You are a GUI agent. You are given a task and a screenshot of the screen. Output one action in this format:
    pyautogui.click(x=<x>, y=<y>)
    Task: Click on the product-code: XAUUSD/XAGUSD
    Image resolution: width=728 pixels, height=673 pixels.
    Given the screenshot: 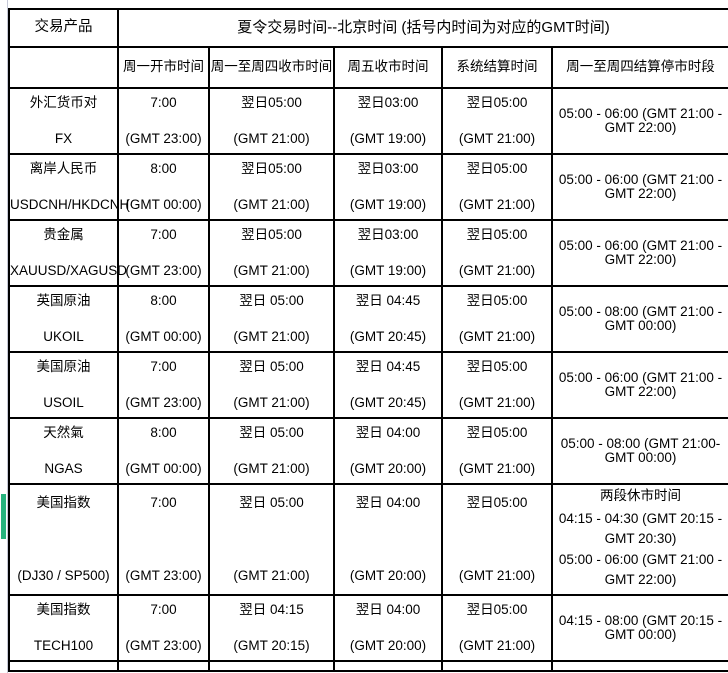 What is the action you would take?
    pyautogui.click(x=69, y=270)
    